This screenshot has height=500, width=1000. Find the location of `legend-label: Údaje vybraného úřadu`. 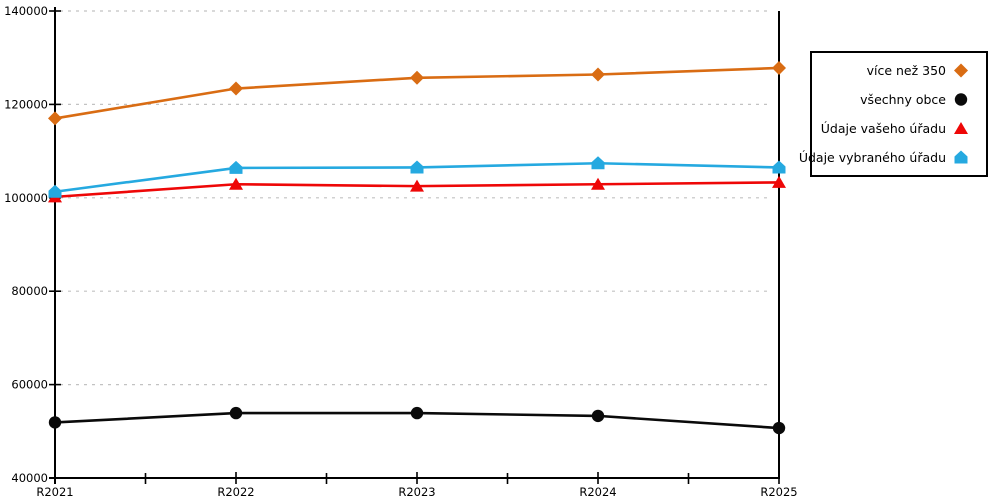

legend-label: Údaje vybraného úřadu is located at coordinates (872, 157).